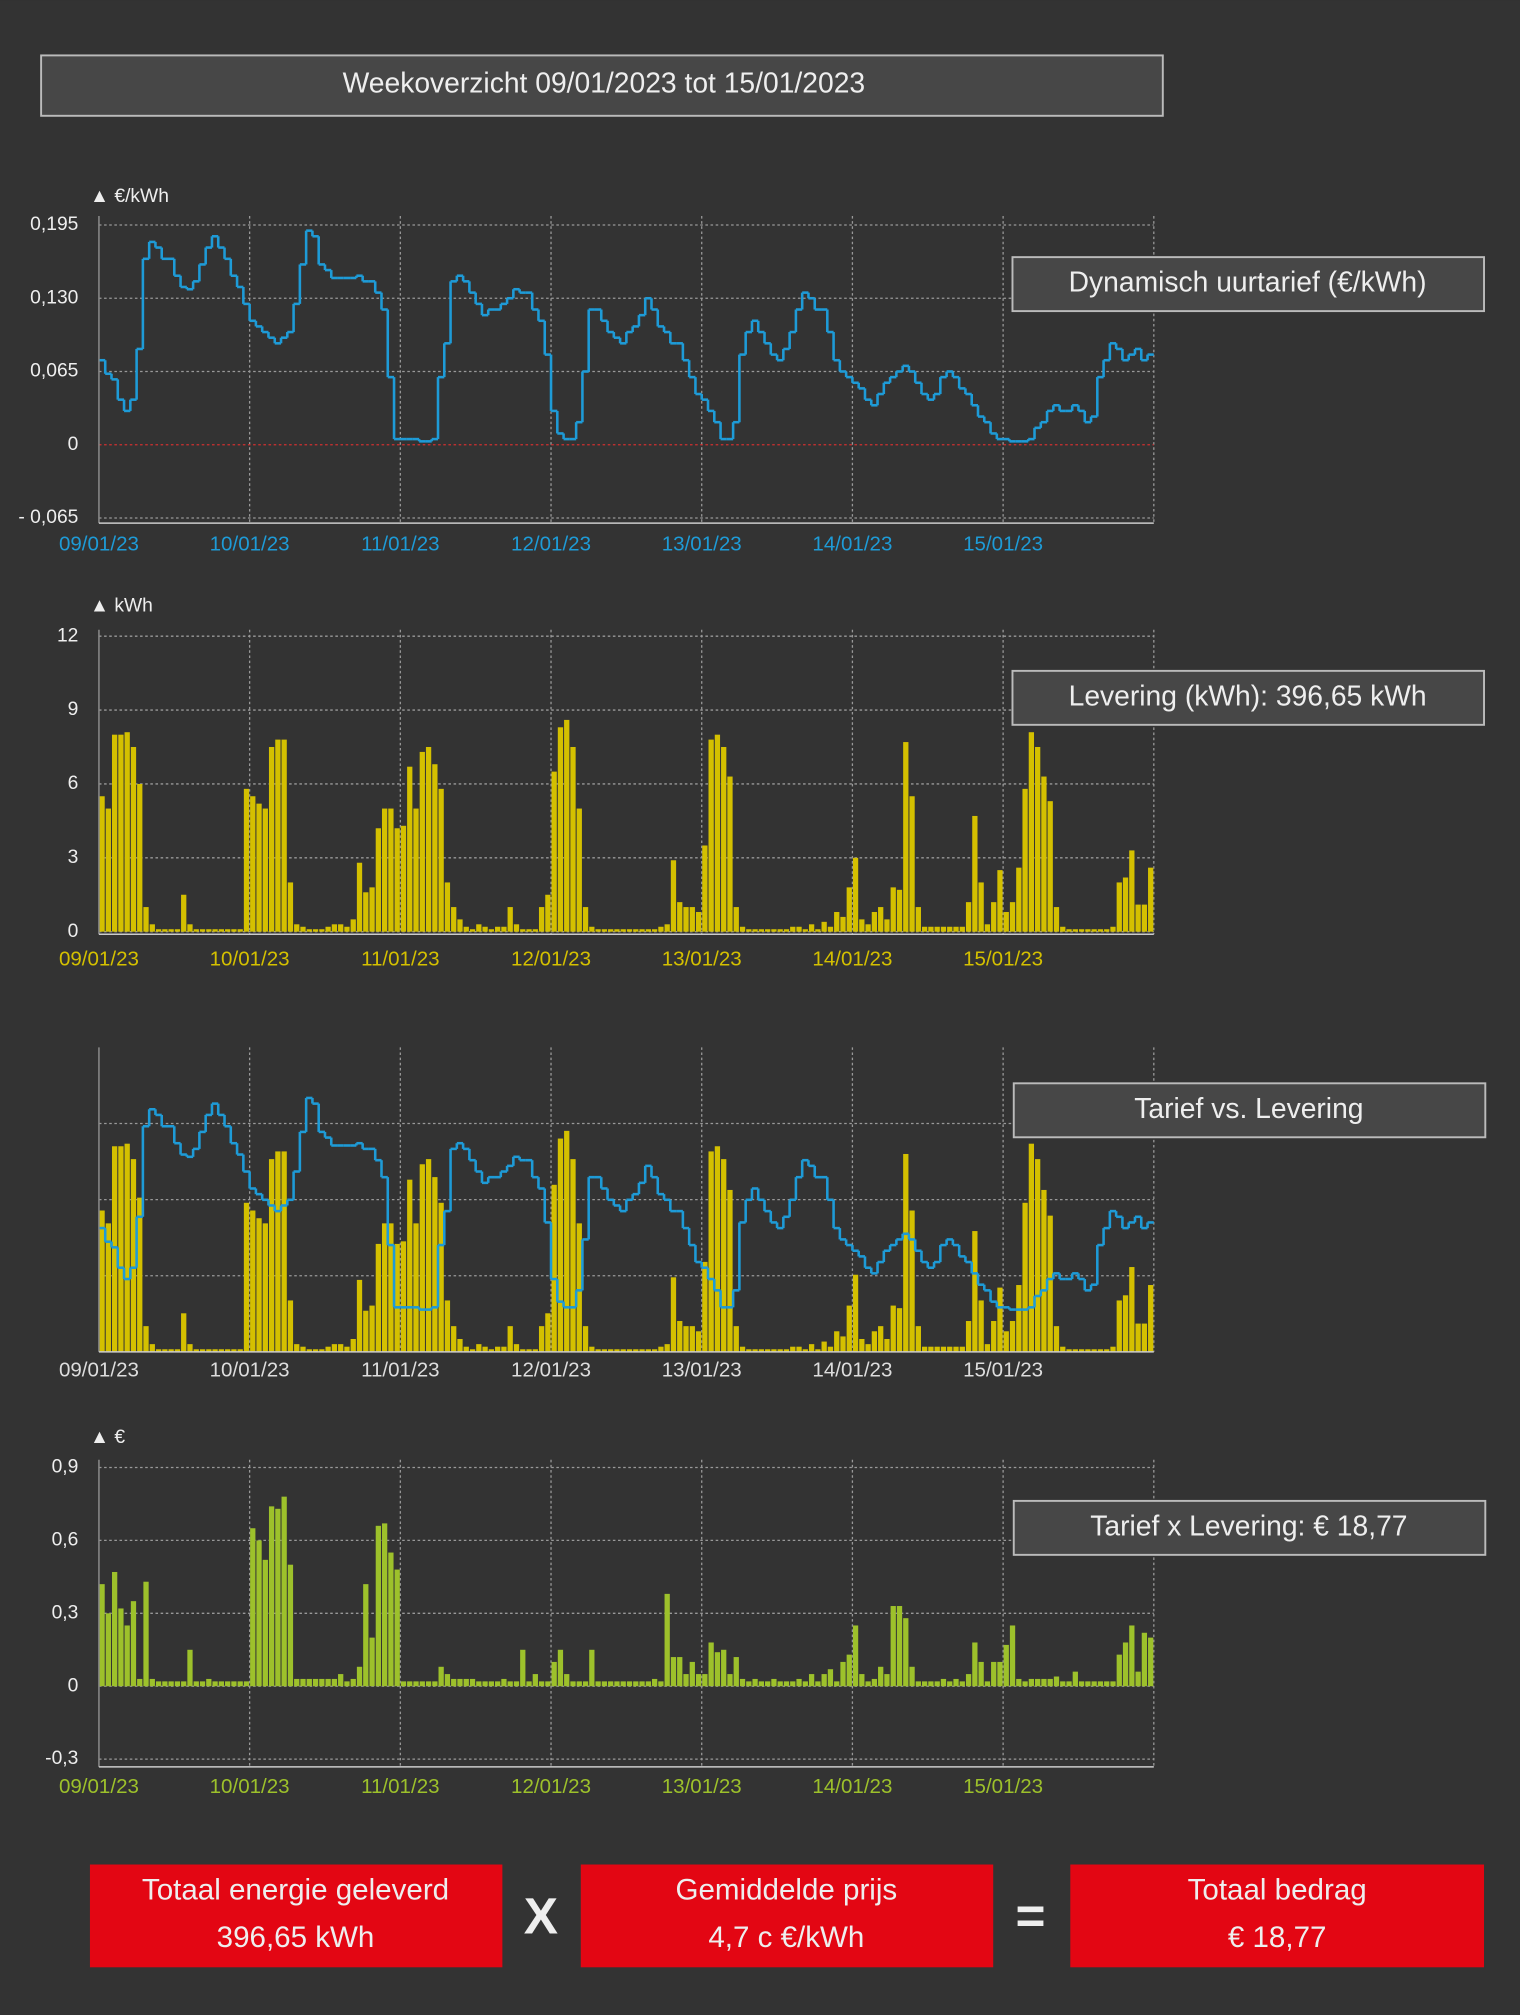  Describe the element at coordinates (73, 1685) in the screenshot. I see `y-tick-label: 0` at that location.